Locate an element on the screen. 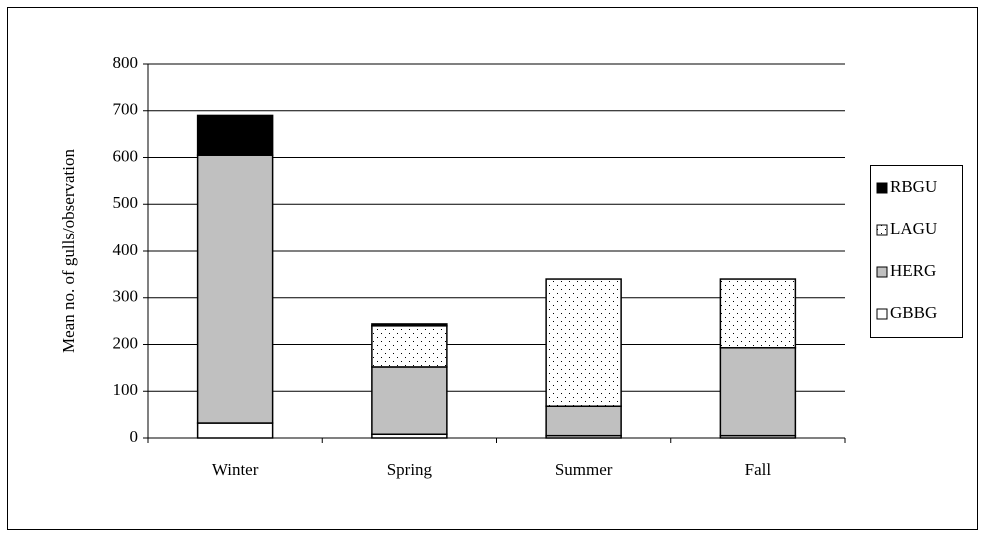 The height and width of the screenshot is (537, 986). y-tick-label: 0 is located at coordinates (134, 436).